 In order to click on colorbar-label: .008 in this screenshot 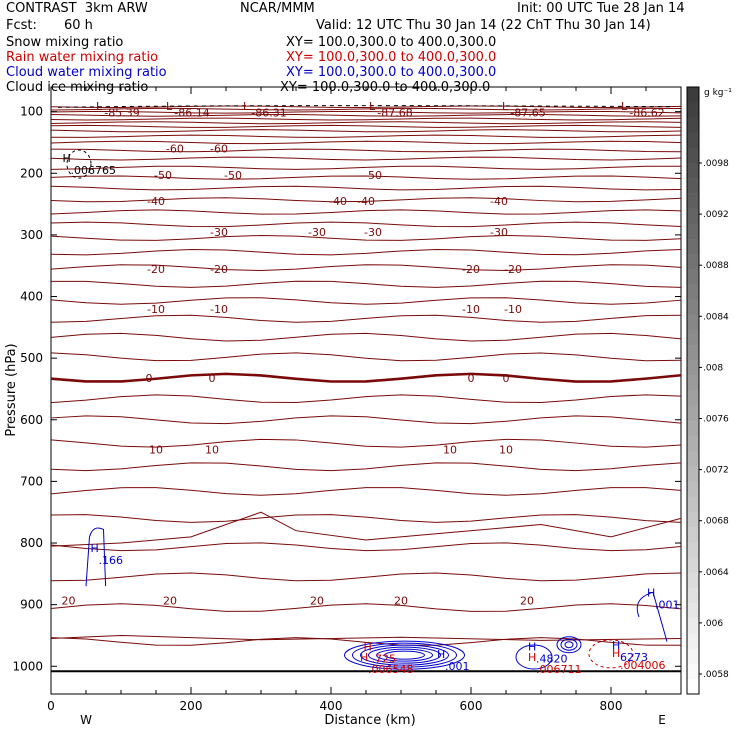, I will do `click(713, 368)`.